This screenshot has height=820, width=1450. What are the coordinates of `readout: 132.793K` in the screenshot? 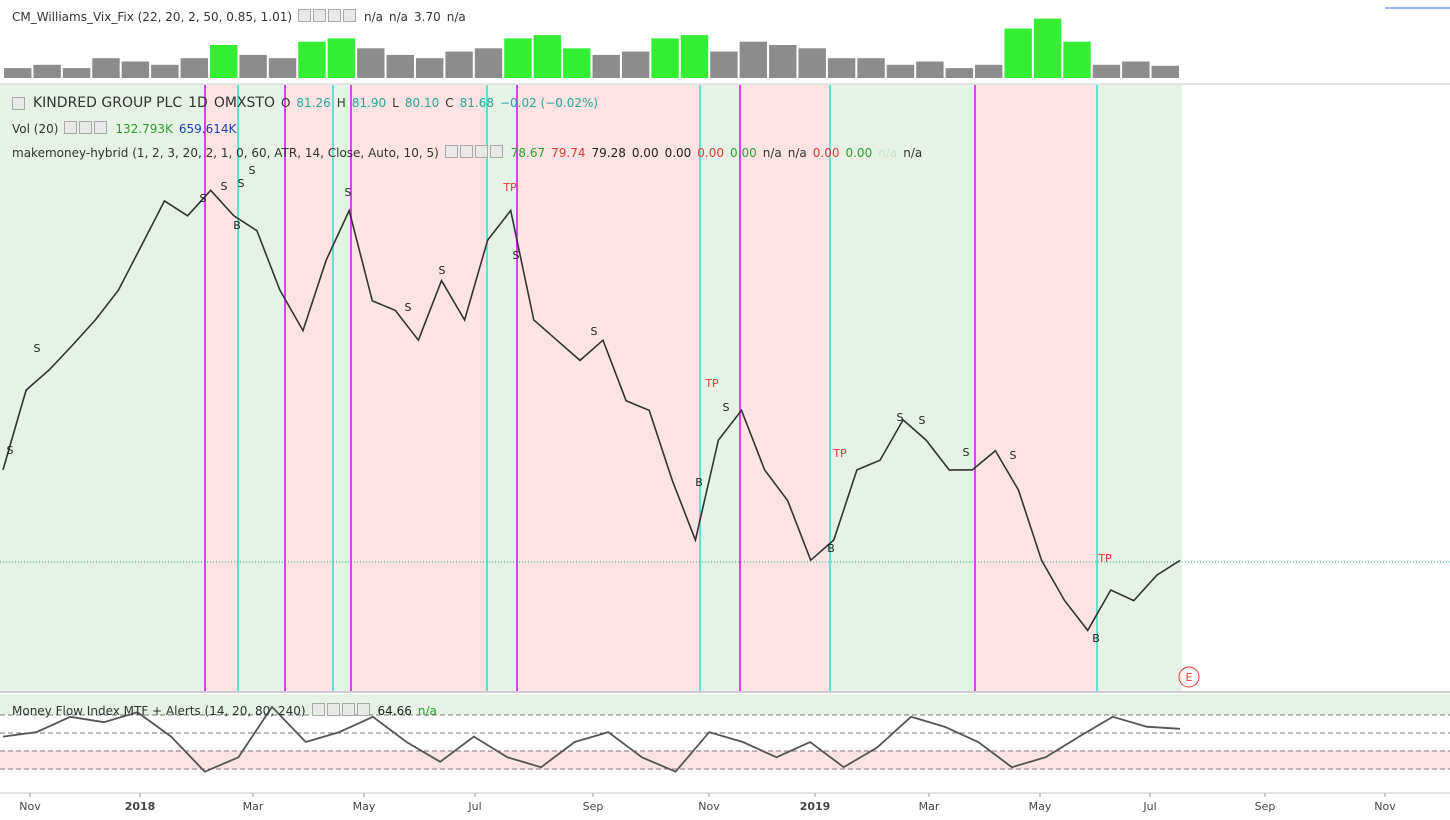 It's located at (144, 129).